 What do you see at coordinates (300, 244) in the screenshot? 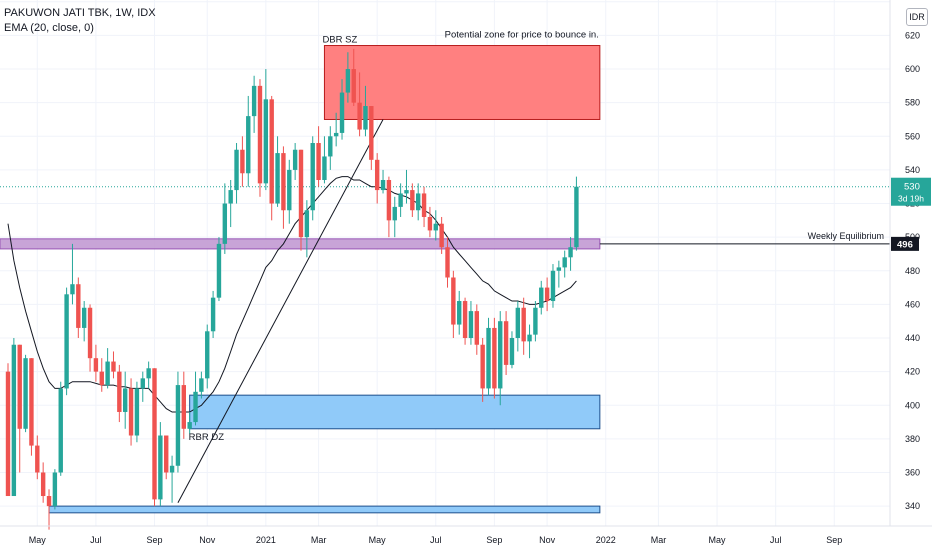
I see `equilibrium-band` at bounding box center [300, 244].